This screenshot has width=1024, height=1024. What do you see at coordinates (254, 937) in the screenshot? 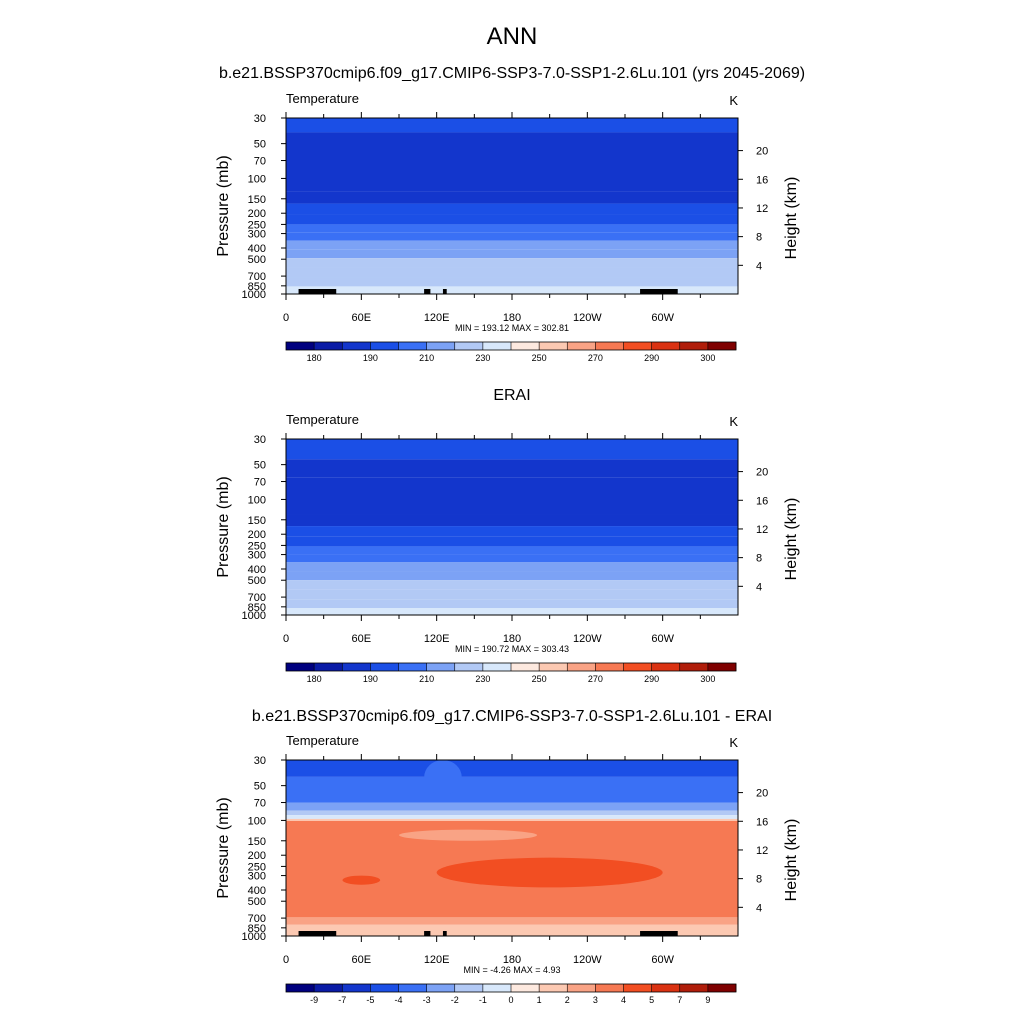
I see `y-tick-label: 1000` at bounding box center [254, 937].